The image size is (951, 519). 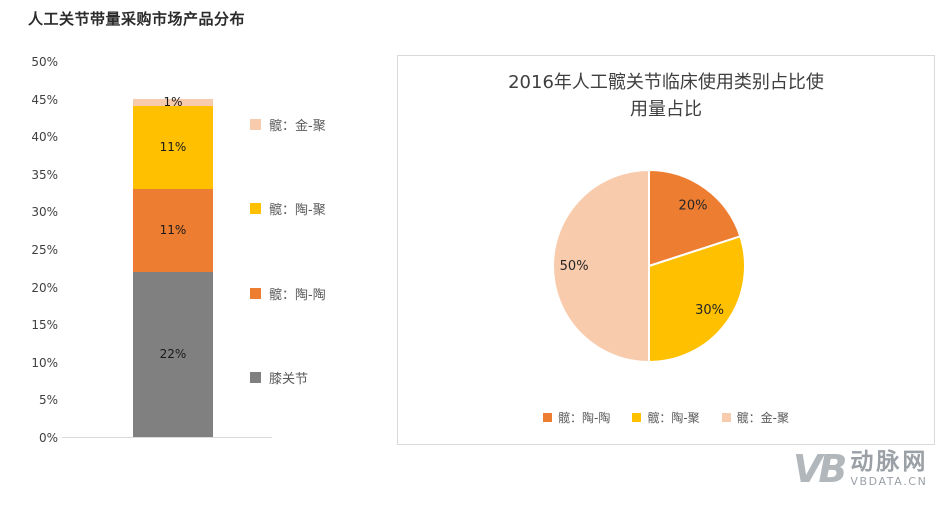 I want to click on y-tick-label: 40%, so click(x=44, y=137).